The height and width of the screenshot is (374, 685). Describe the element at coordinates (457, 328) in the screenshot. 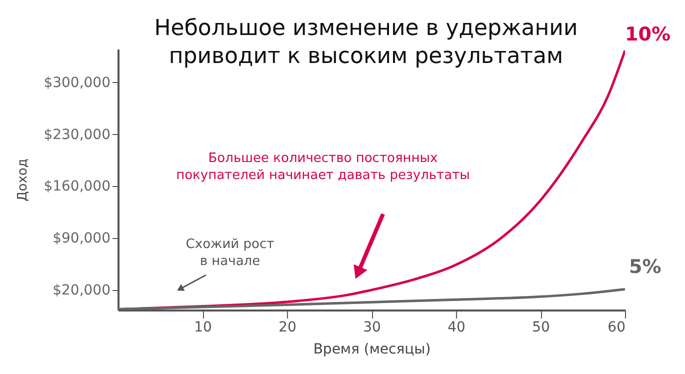

I see `x-tick-label: 40` at that location.